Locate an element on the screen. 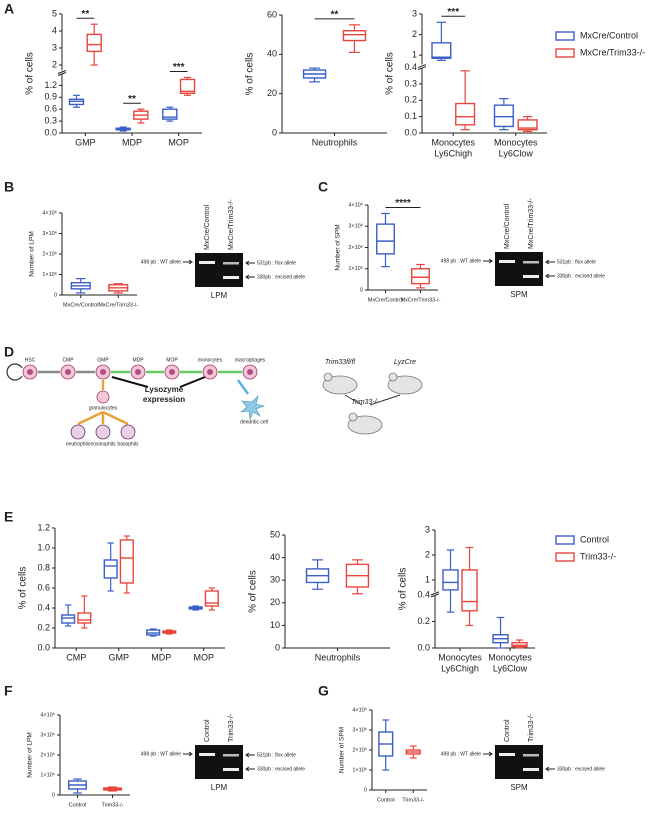 Image resolution: width=650 pixels, height=819 pixels. mouse-label: Trim33fl/fl is located at coordinates (340, 362).